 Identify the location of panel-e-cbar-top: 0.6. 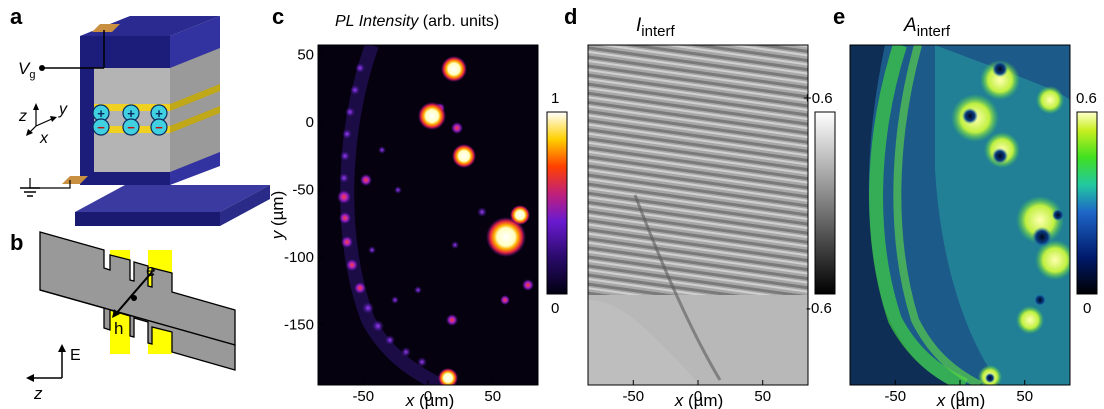
(1086, 98).